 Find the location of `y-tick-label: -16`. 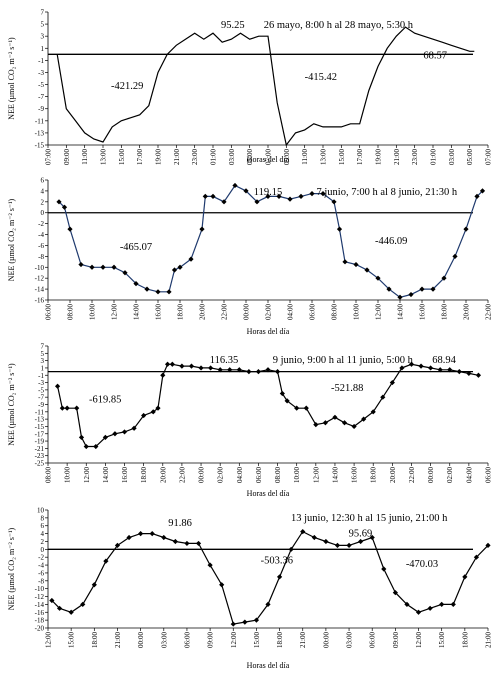

y-tick-label: -16 is located at coordinates (40, 301).